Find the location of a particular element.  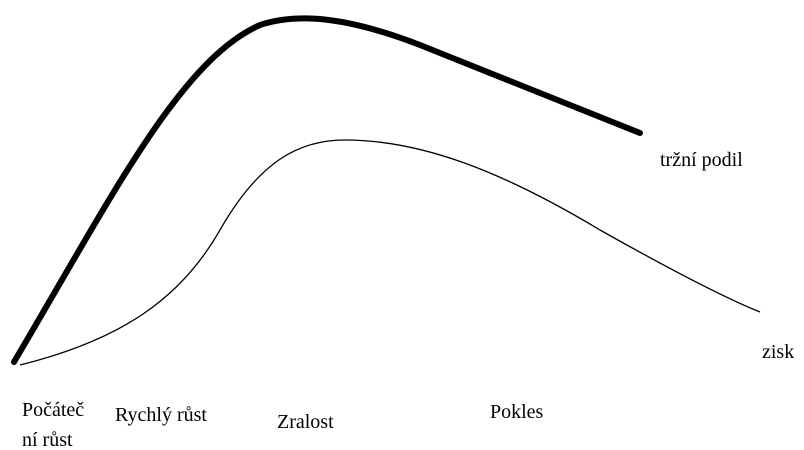

curve-label: zisk is located at coordinates (778, 352).